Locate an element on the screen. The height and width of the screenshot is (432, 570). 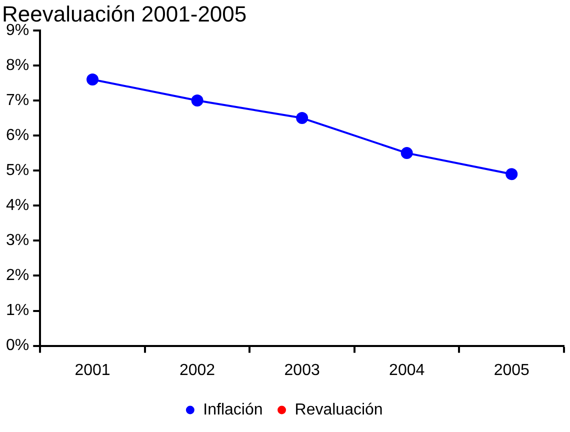
x-tick-label: 2001 is located at coordinates (92, 370).